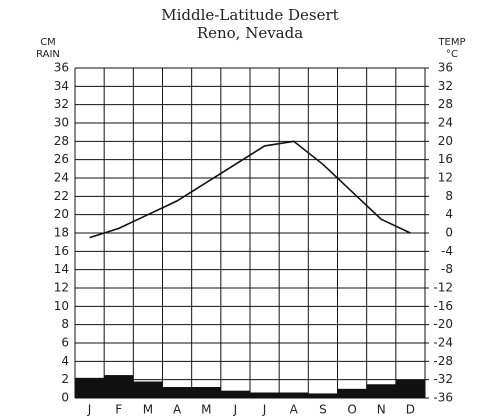 This screenshot has height=418, width=480. What do you see at coordinates (65, 361) in the screenshot?
I see `y-tick-label: 4` at bounding box center [65, 361].